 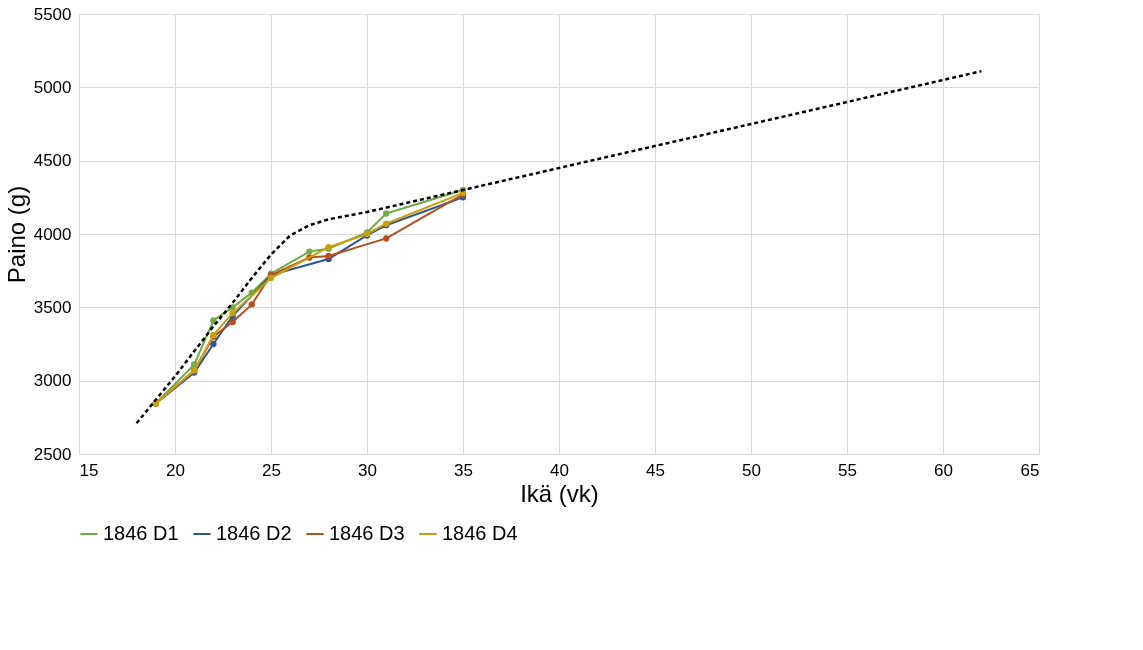 I want to click on x-tick-label: 40, so click(x=559, y=470).